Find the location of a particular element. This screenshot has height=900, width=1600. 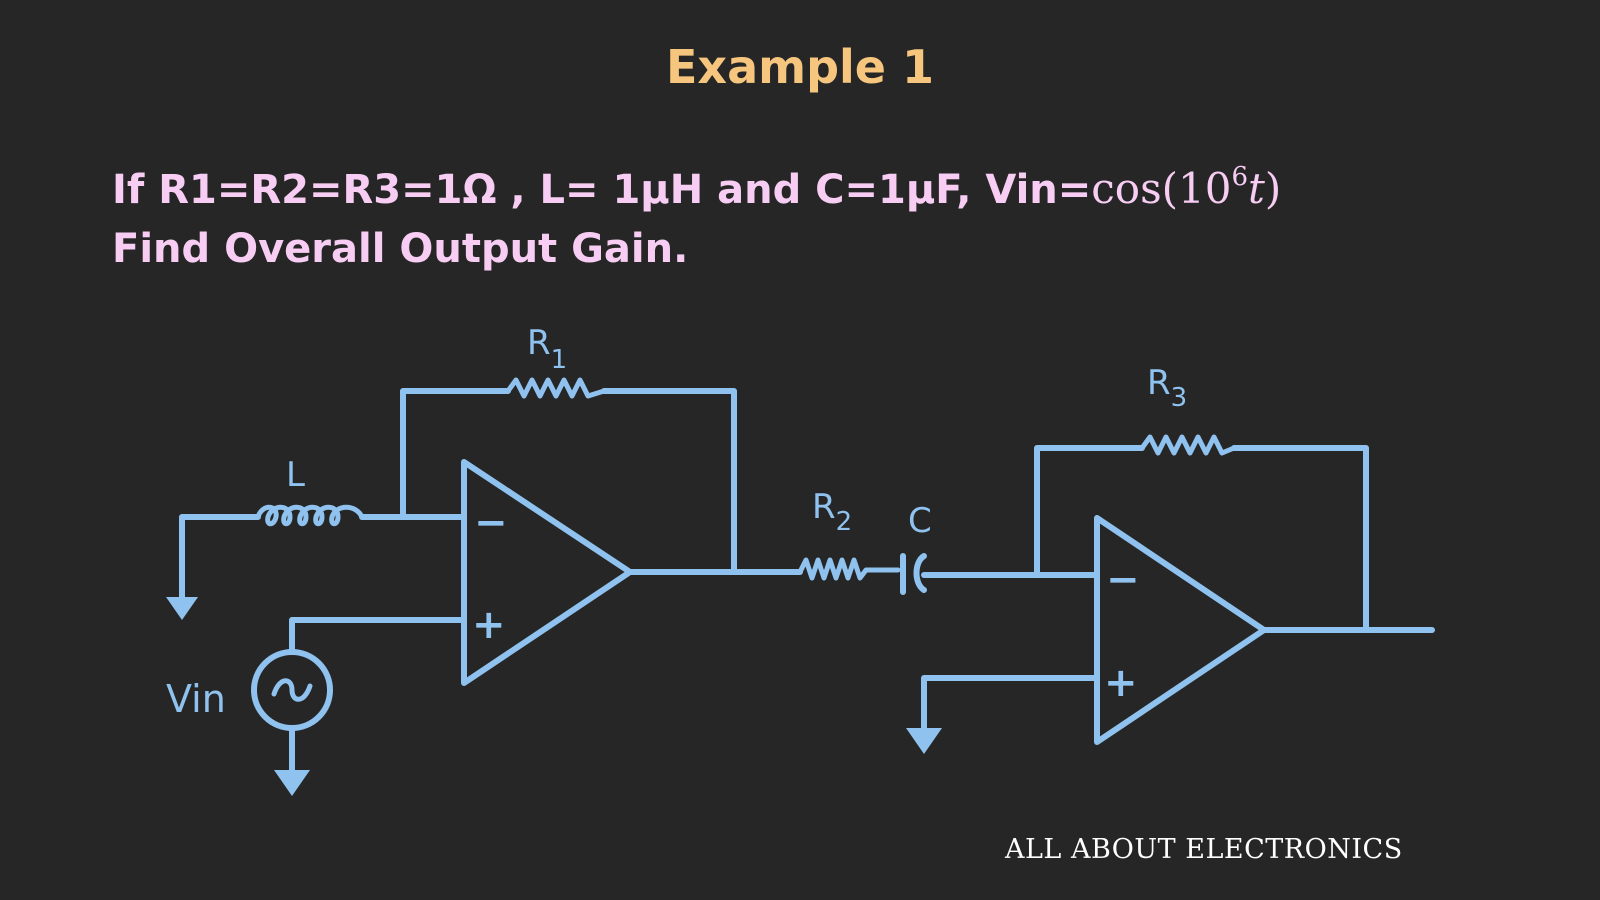

label-r1-sub: 1 is located at coordinates (559, 360).